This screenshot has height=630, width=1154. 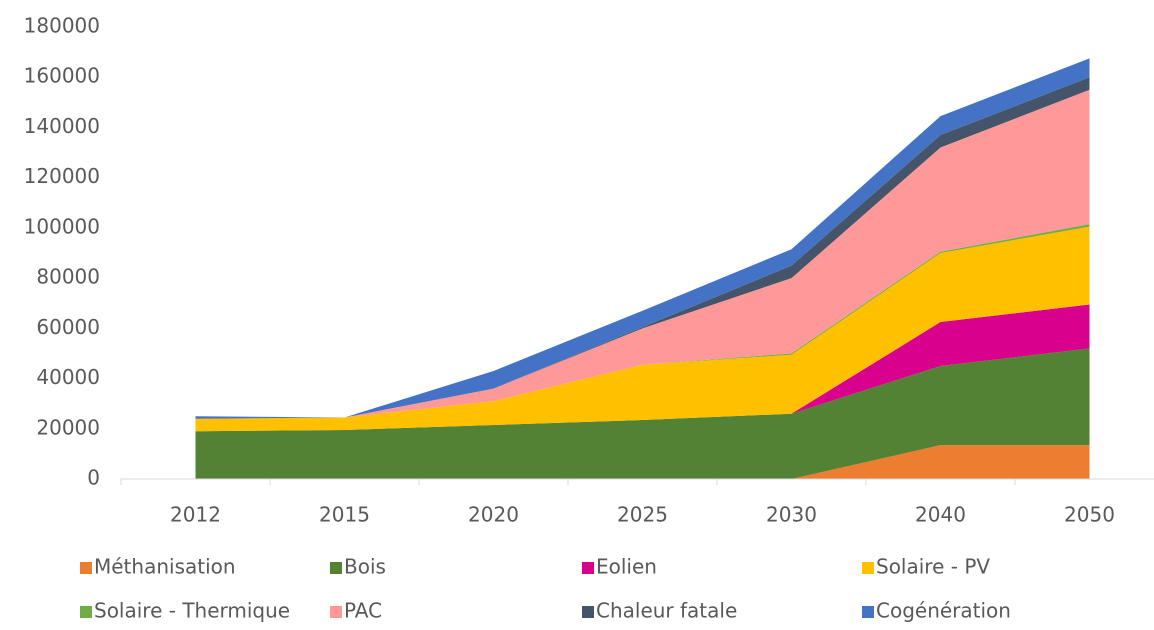 I want to click on y-tick-label: 120000, so click(x=62, y=176).